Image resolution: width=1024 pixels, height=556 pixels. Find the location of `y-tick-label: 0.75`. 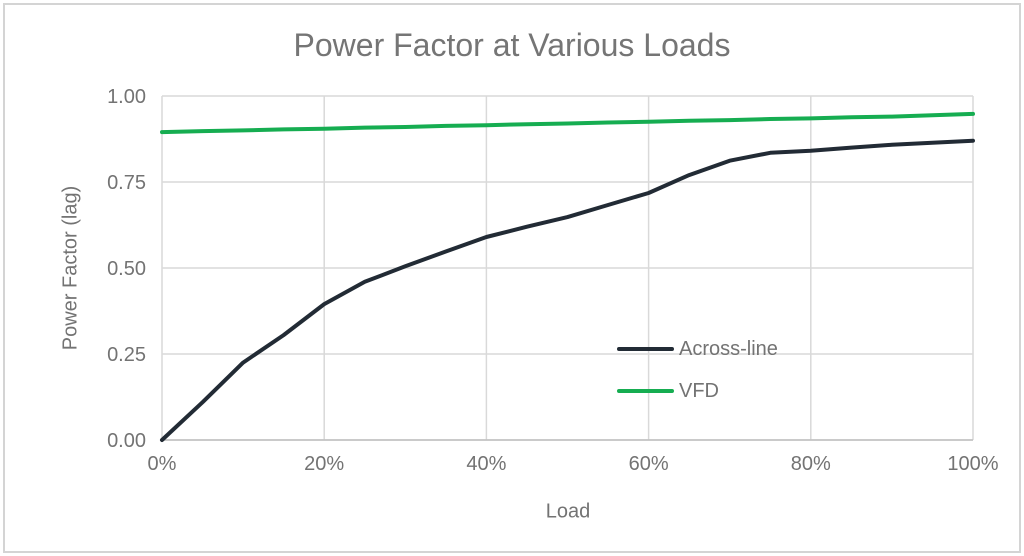

y-tick-label: 0.75 is located at coordinates (126, 183).